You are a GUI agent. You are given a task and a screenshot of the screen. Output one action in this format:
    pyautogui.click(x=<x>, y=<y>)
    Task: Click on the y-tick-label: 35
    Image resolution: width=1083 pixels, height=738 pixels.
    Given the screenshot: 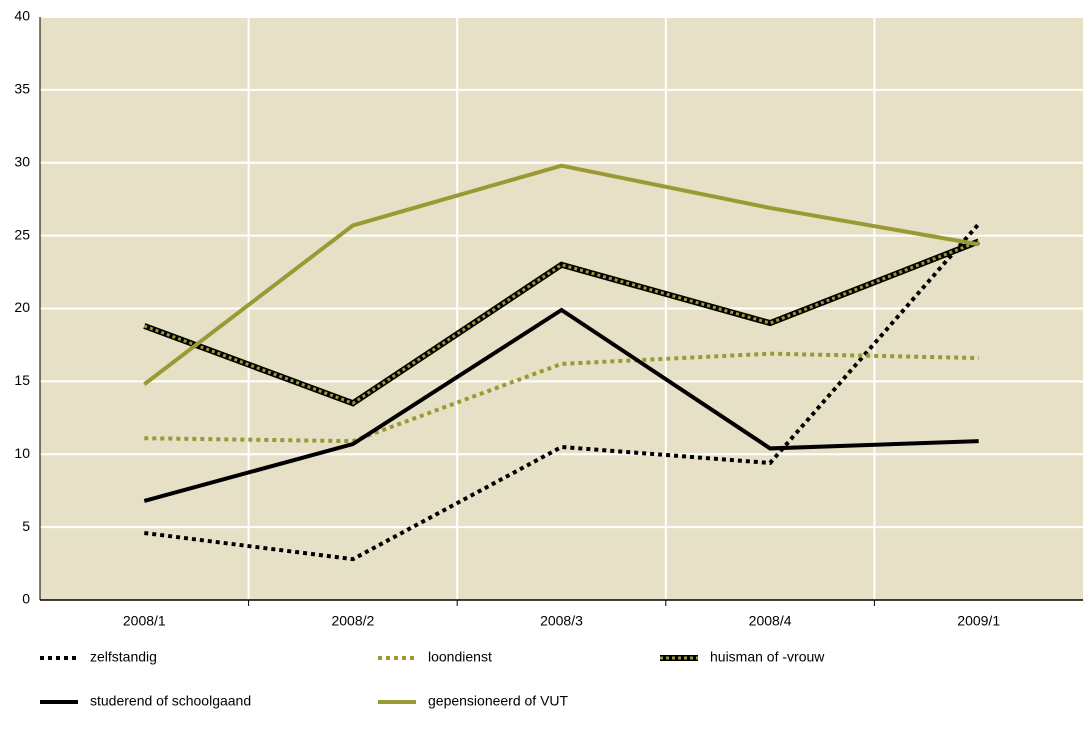 What is the action you would take?
    pyautogui.click(x=22, y=89)
    